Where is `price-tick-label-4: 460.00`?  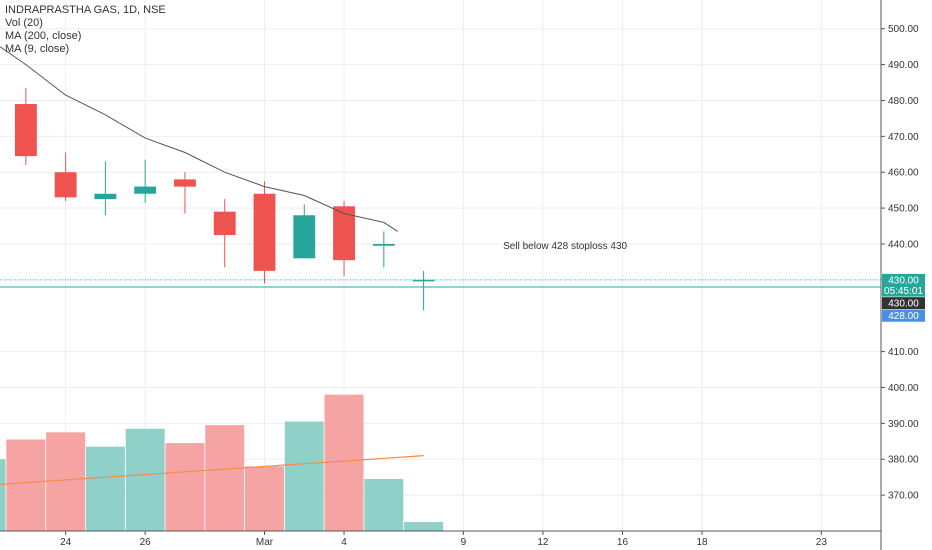 price-tick-label-4: 460.00 is located at coordinates (903, 173).